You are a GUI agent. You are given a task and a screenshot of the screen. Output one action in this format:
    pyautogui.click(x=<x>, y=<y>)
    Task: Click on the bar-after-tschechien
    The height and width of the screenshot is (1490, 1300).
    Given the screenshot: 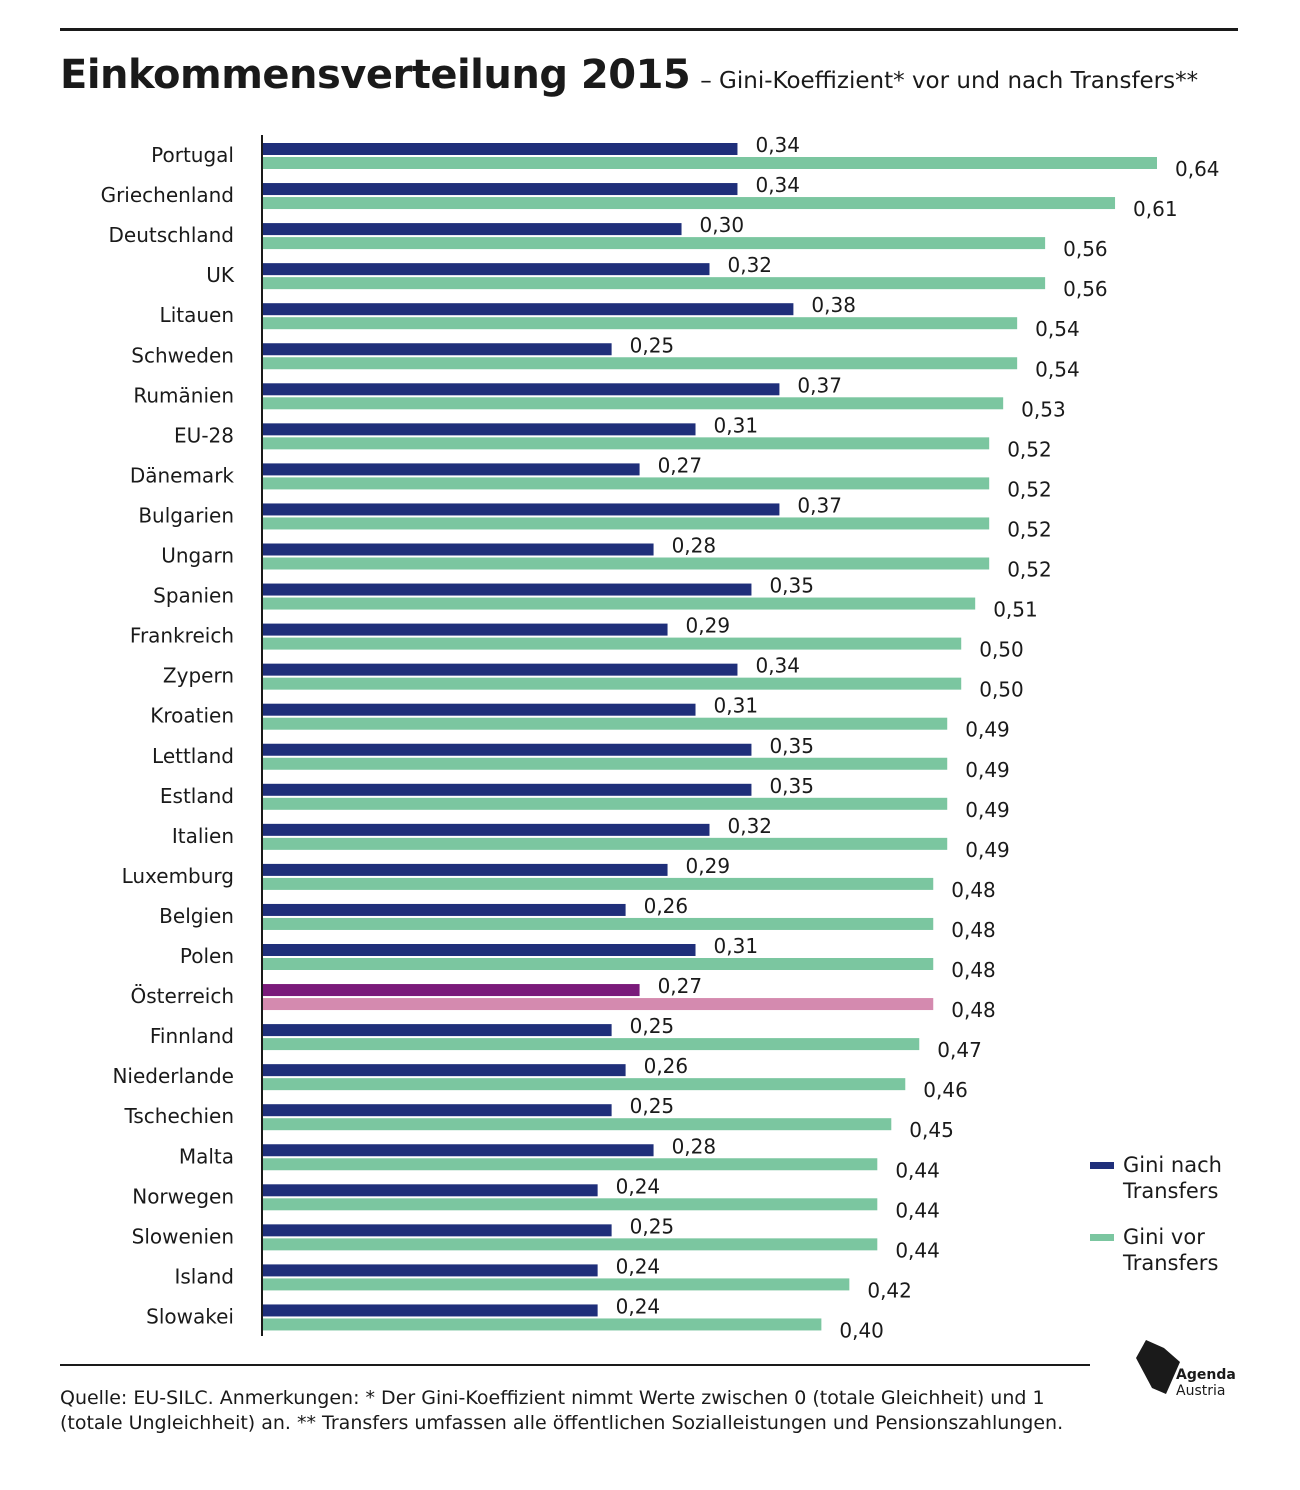 What is the action you would take?
    pyautogui.click(x=437, y=1110)
    